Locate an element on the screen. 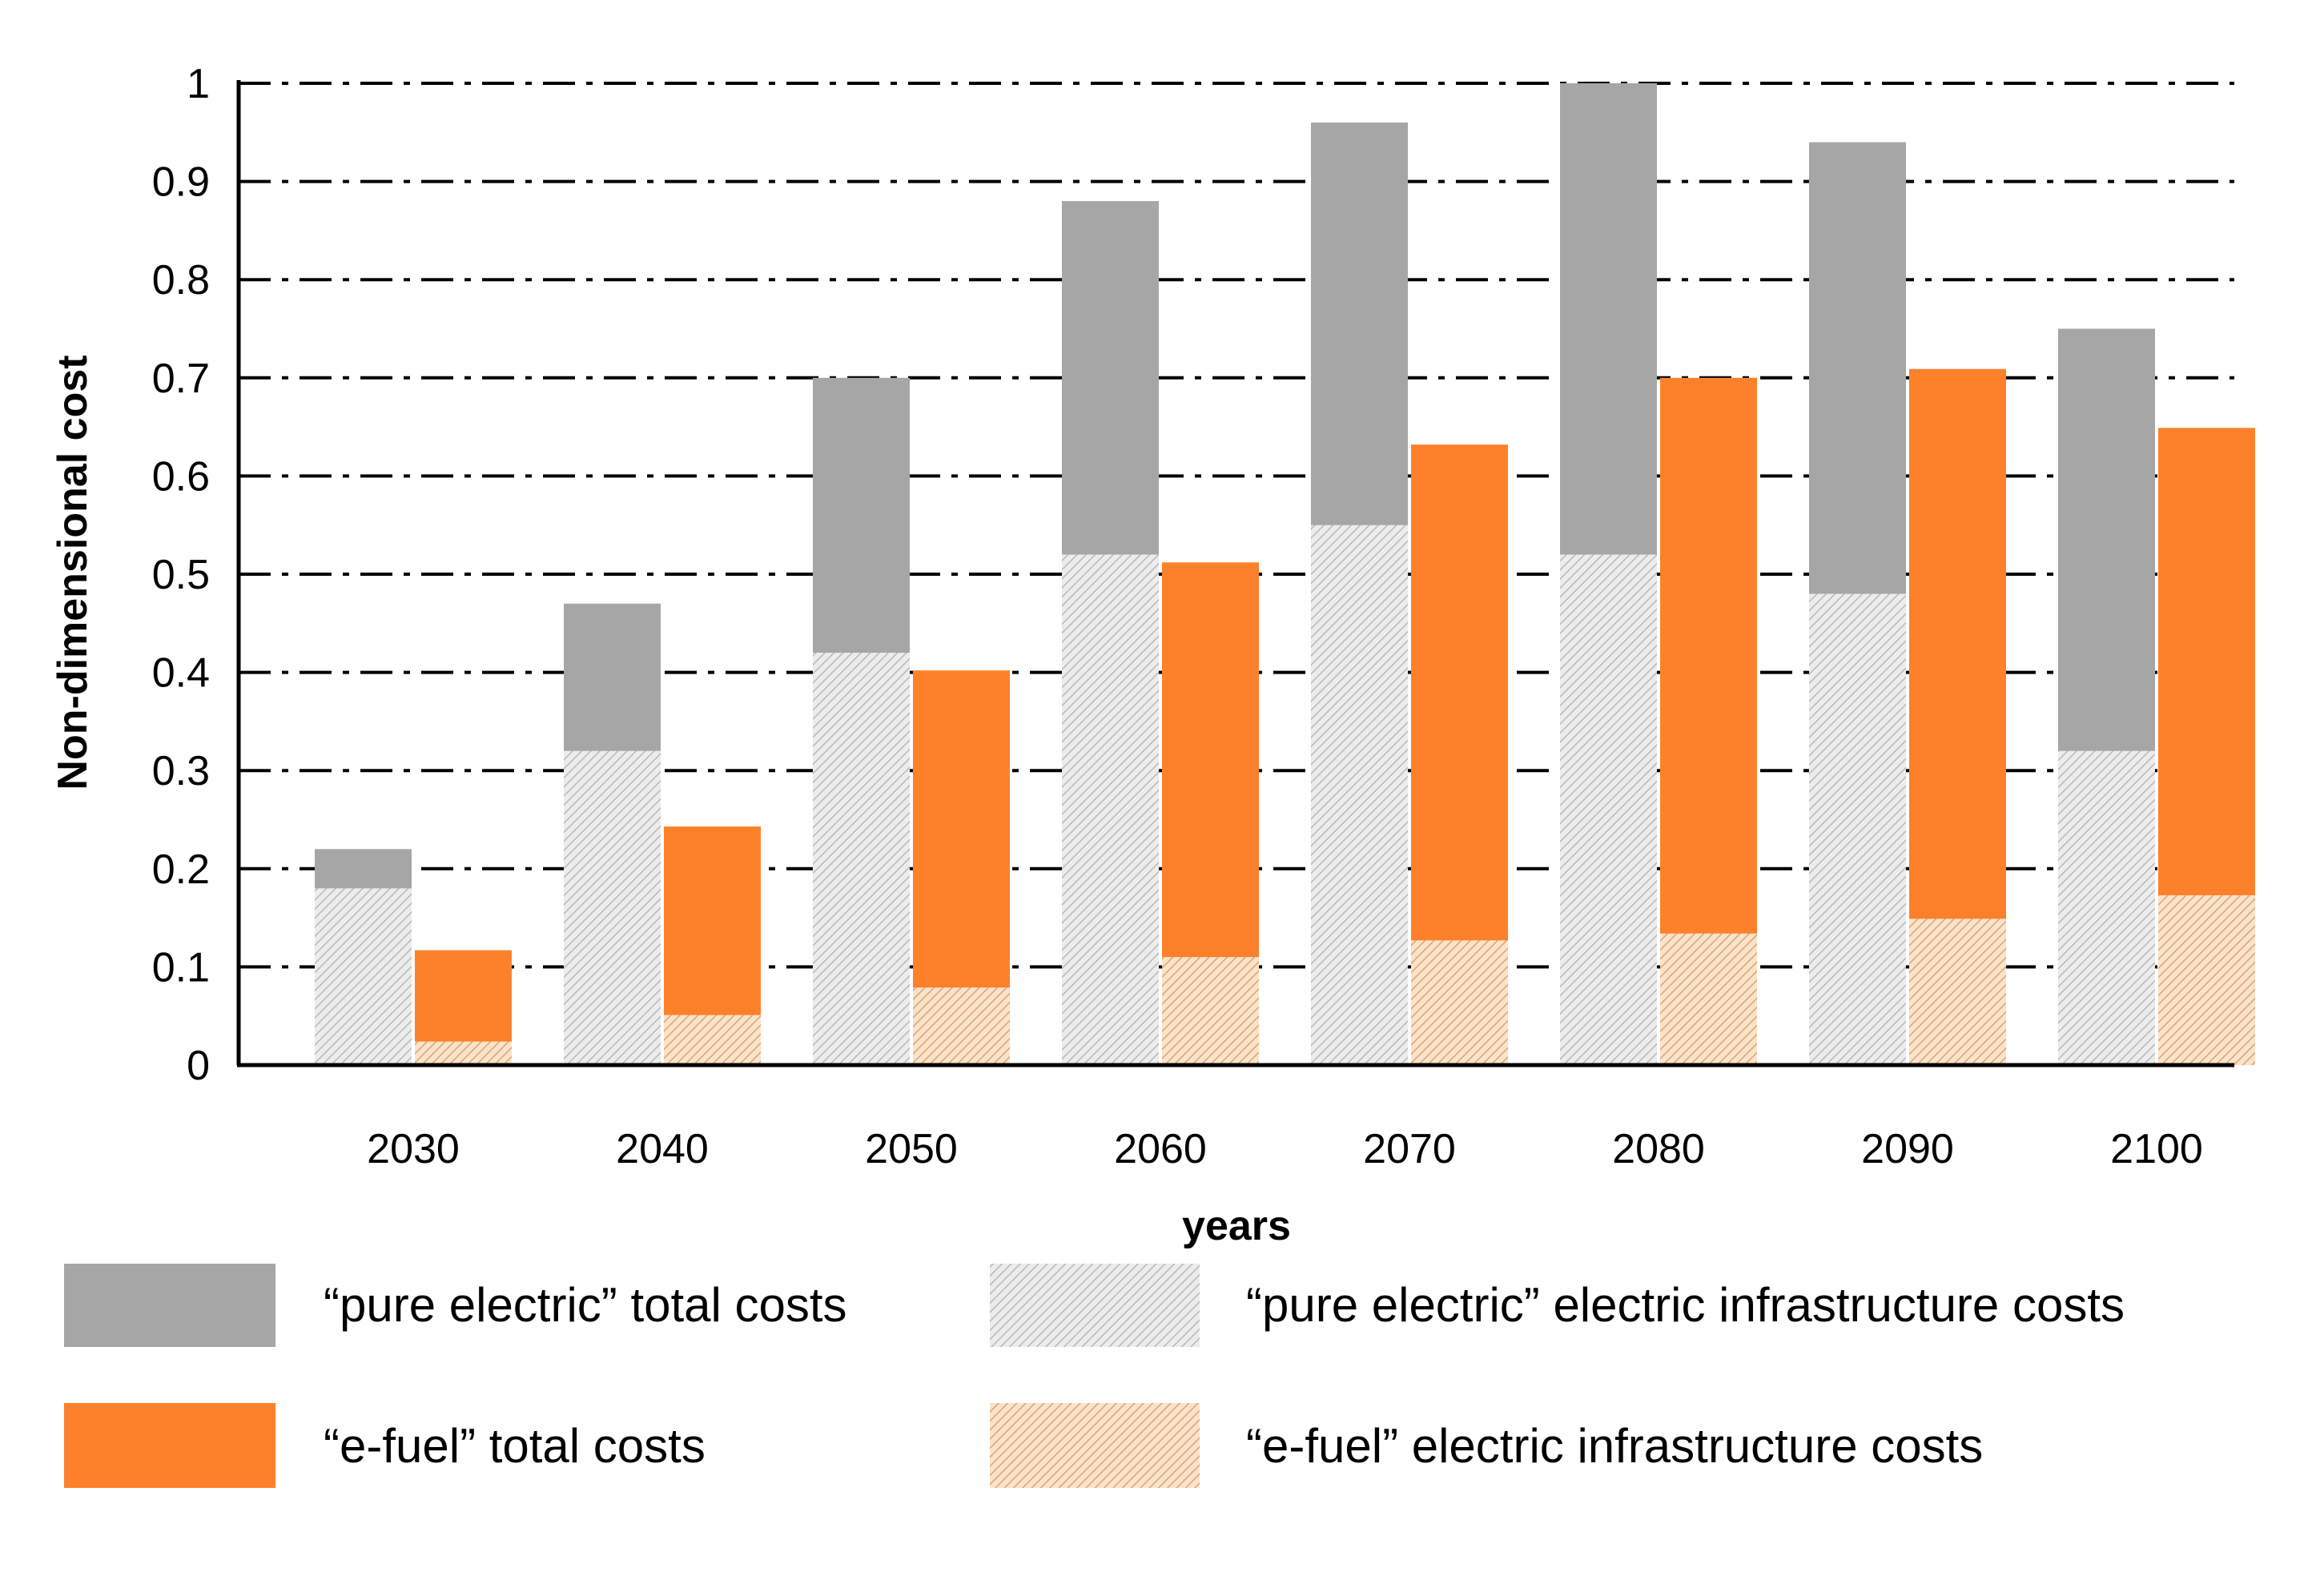  legend-swatch-pure-electric-total is located at coordinates (169, 1305).